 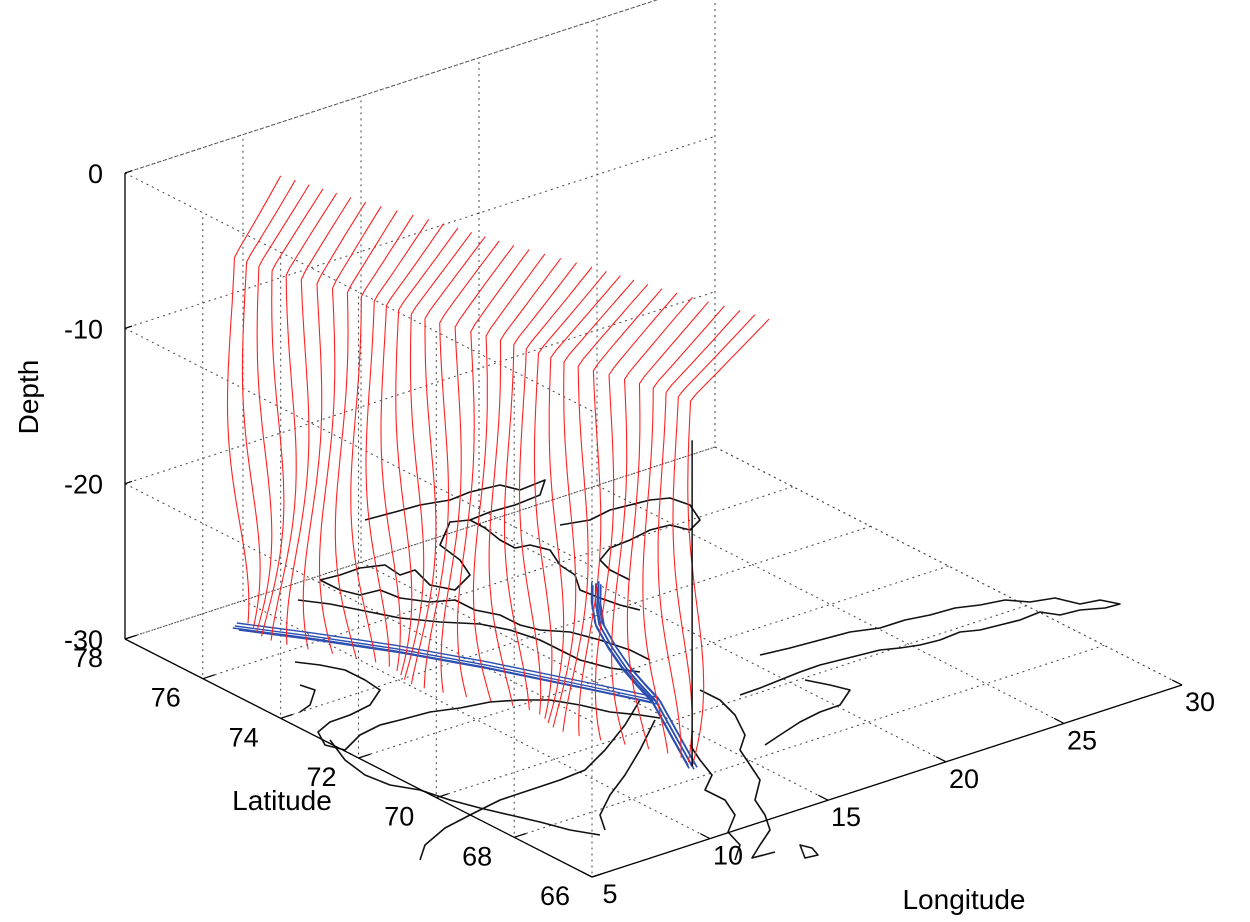 What do you see at coordinates (399, 817) in the screenshot?
I see `y-tick-label: 70` at bounding box center [399, 817].